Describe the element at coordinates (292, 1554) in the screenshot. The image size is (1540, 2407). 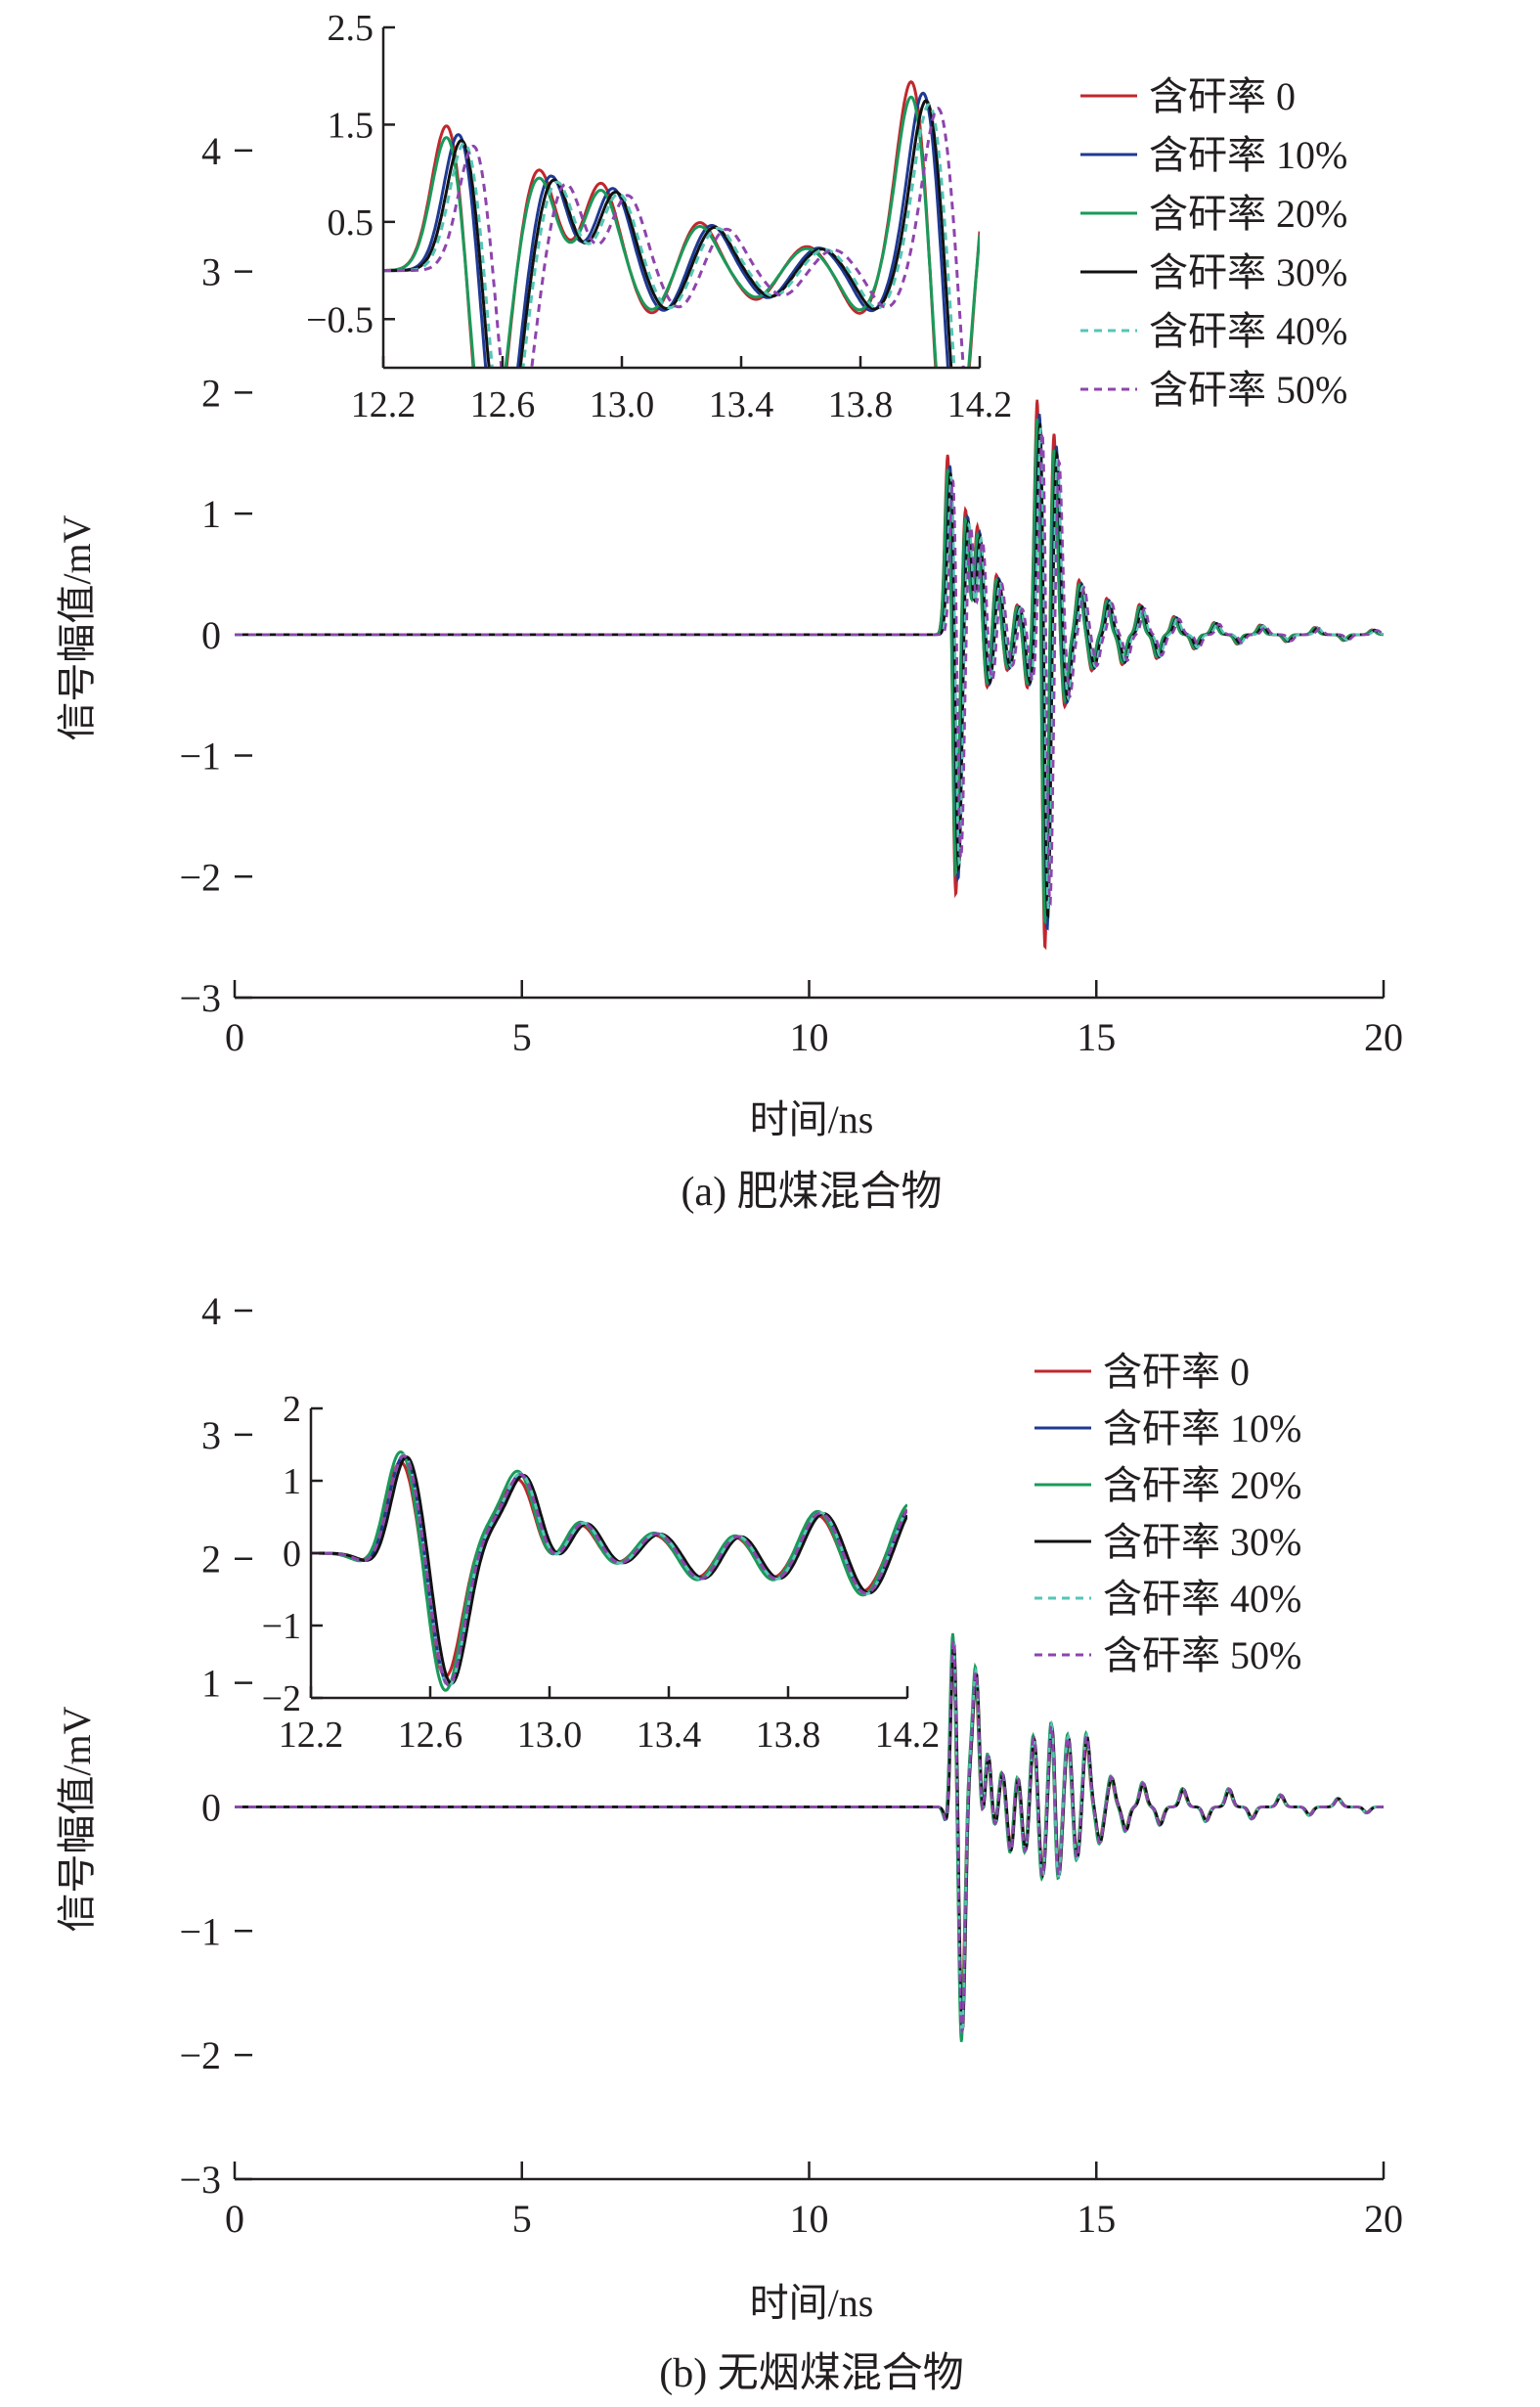
I see `inset-y-tick-label: 0` at that location.